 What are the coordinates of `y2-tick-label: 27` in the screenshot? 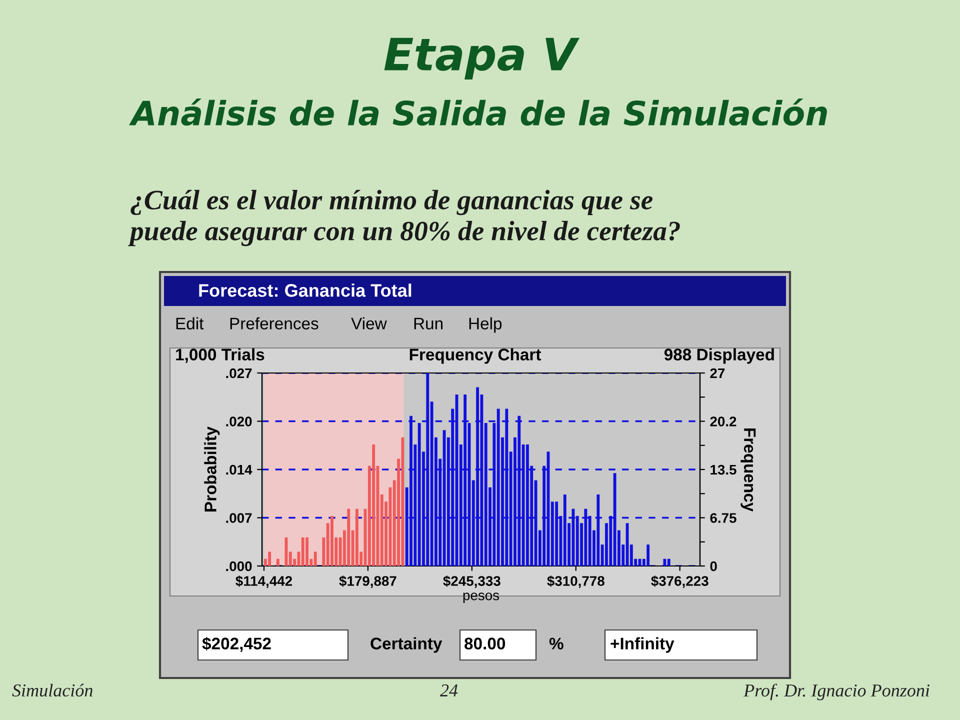 It's located at (717, 373).